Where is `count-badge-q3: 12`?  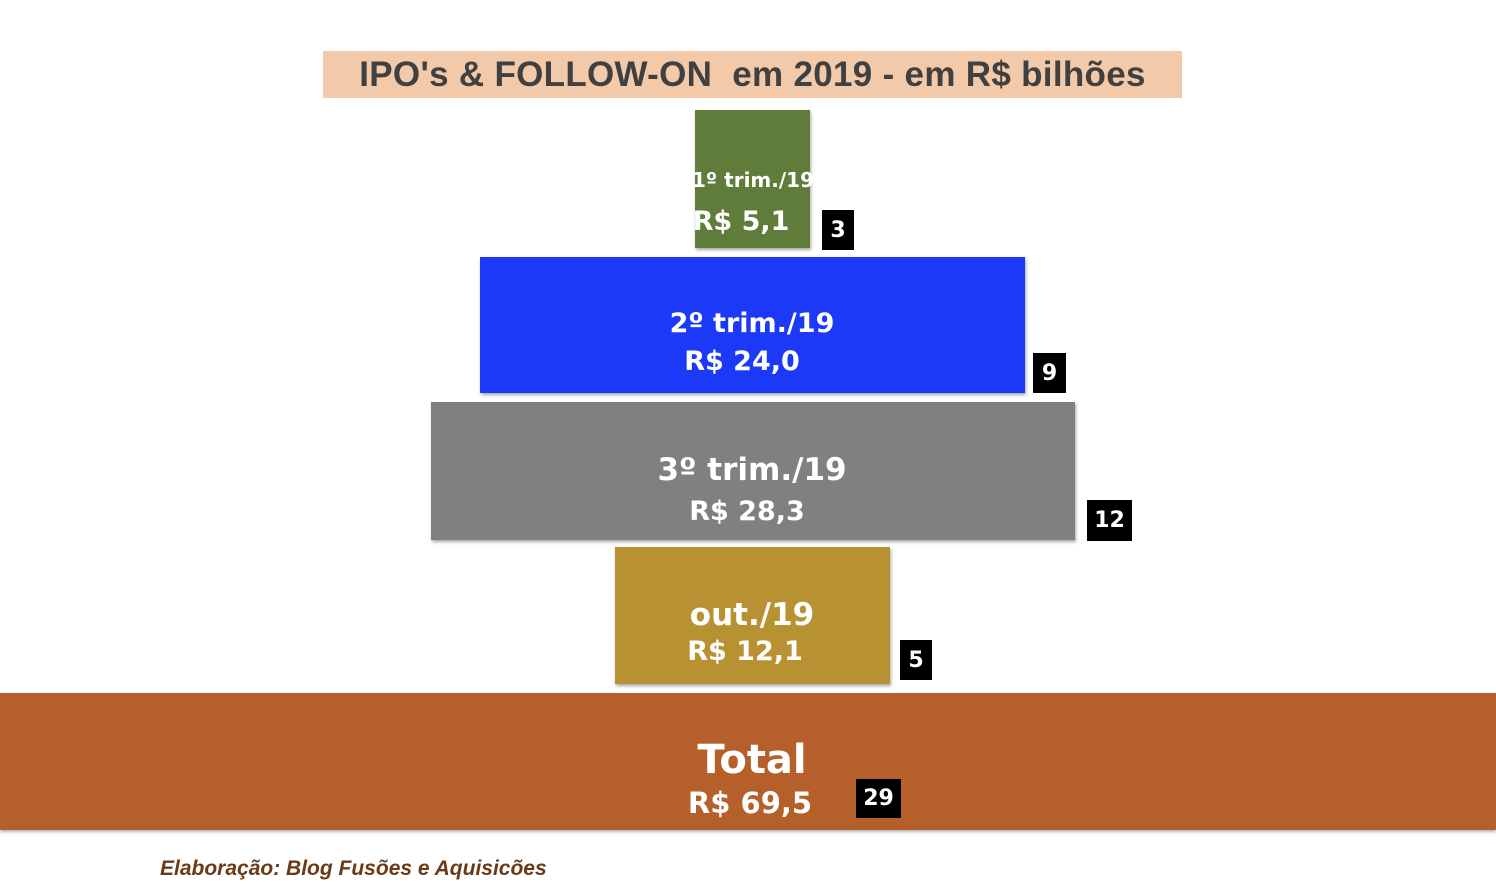
count-badge-q3: 12 is located at coordinates (1109, 520).